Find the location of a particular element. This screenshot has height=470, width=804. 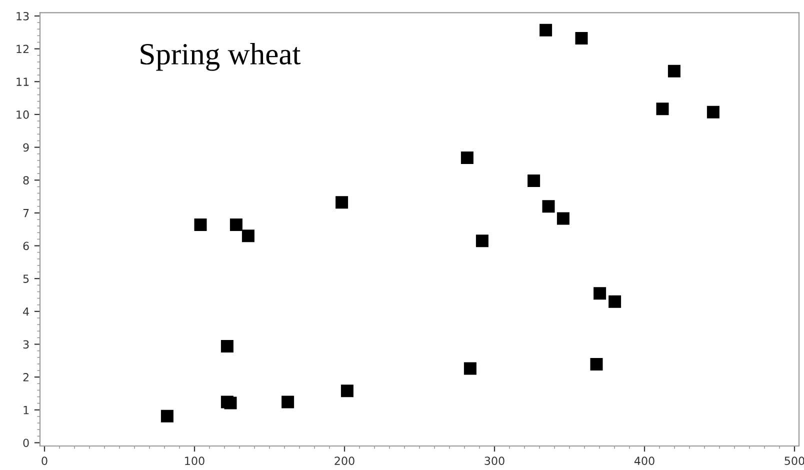

y-tick-label: 2 is located at coordinates (25, 377).